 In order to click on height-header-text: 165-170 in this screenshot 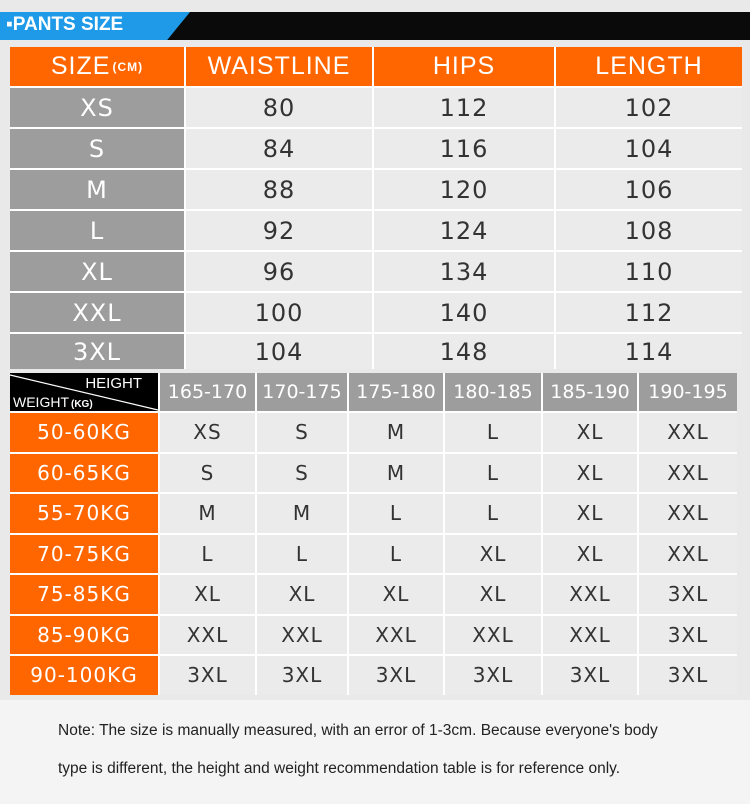, I will do `click(207, 392)`.